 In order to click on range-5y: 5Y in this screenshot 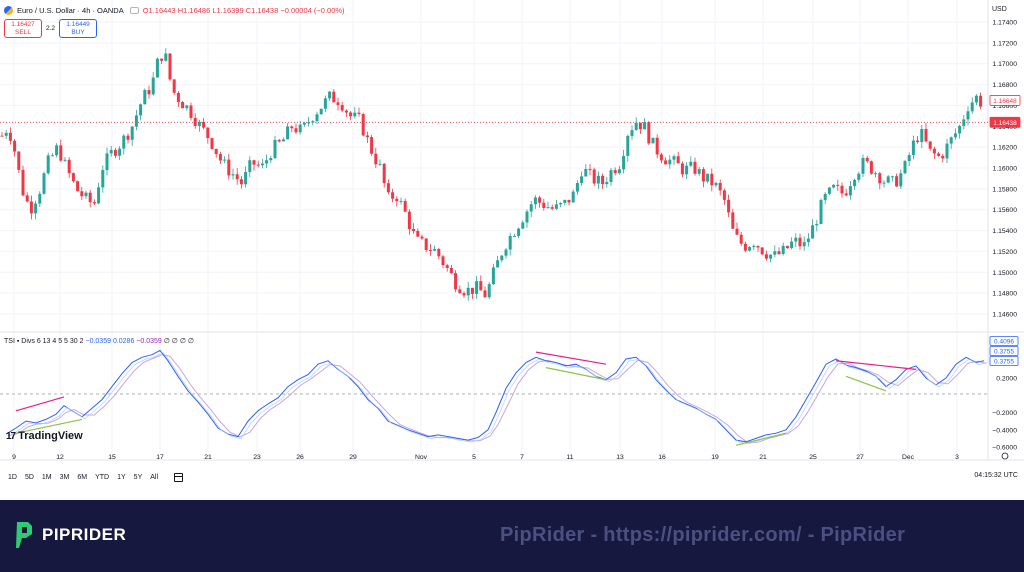, I will do `click(138, 477)`.